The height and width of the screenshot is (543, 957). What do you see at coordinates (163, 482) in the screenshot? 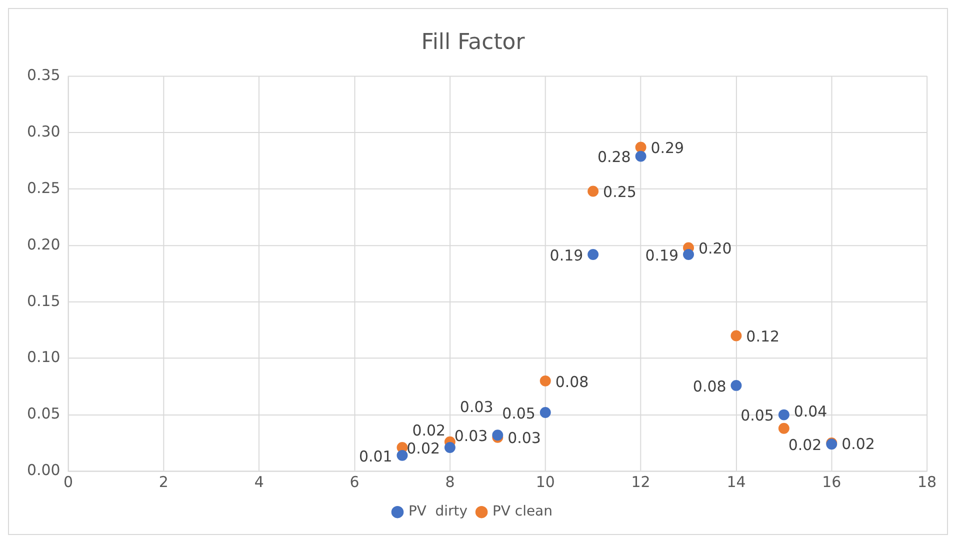
I see `x-tick-label: 2` at bounding box center [163, 482].